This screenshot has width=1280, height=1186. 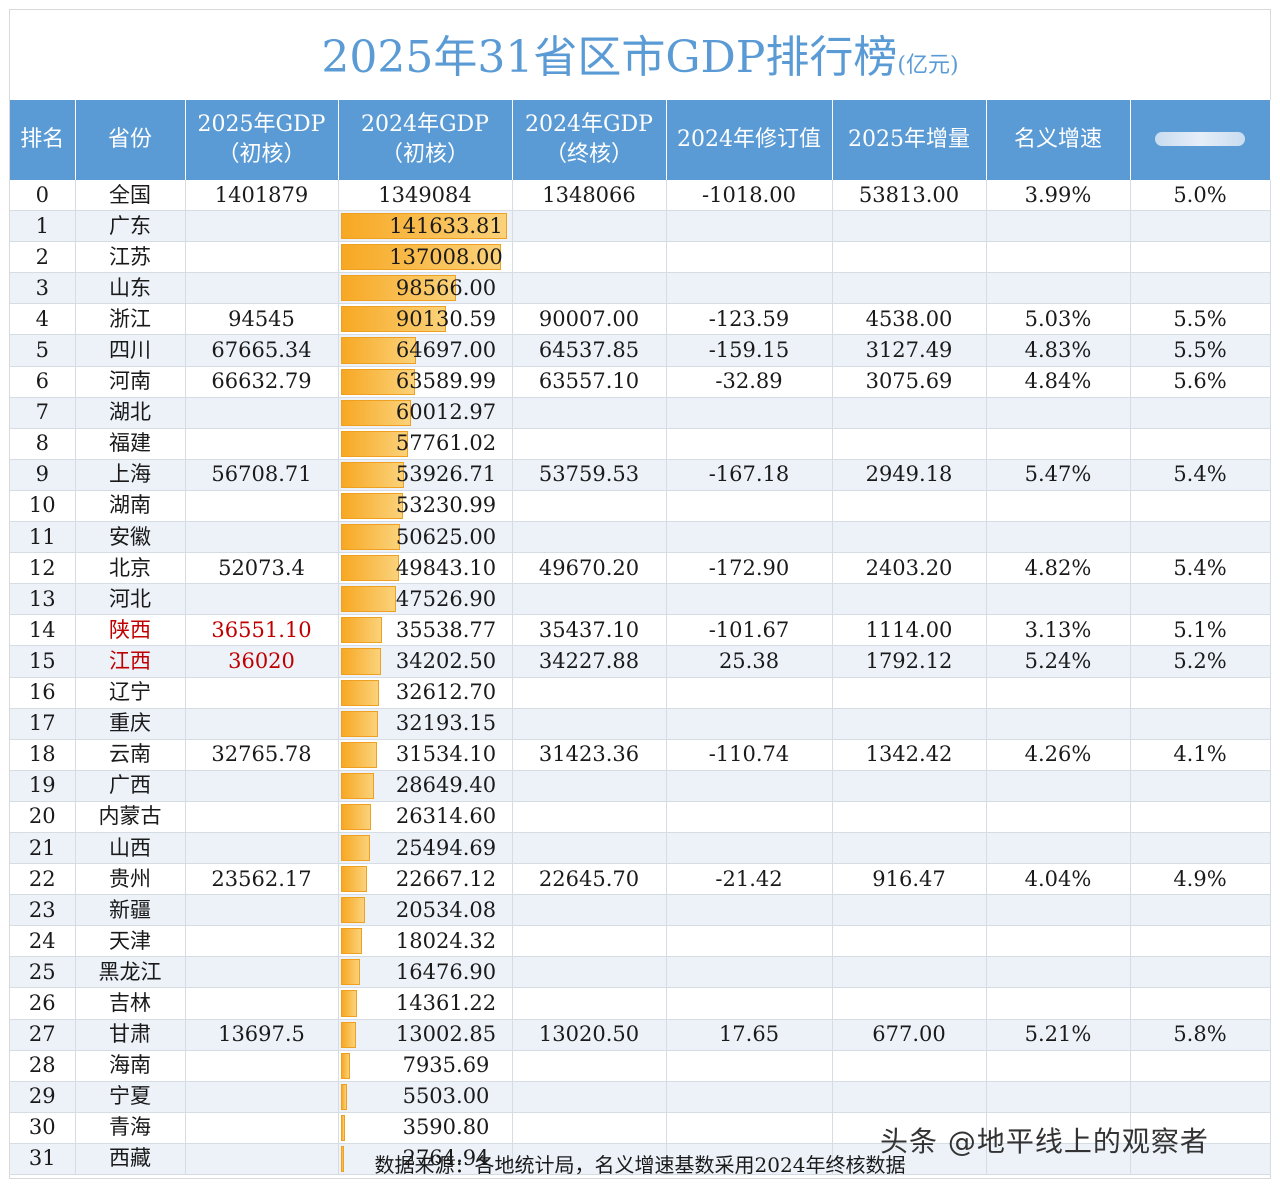 I want to click on gdp2024-prelim-cell: 16476.90, so click(x=425, y=972).